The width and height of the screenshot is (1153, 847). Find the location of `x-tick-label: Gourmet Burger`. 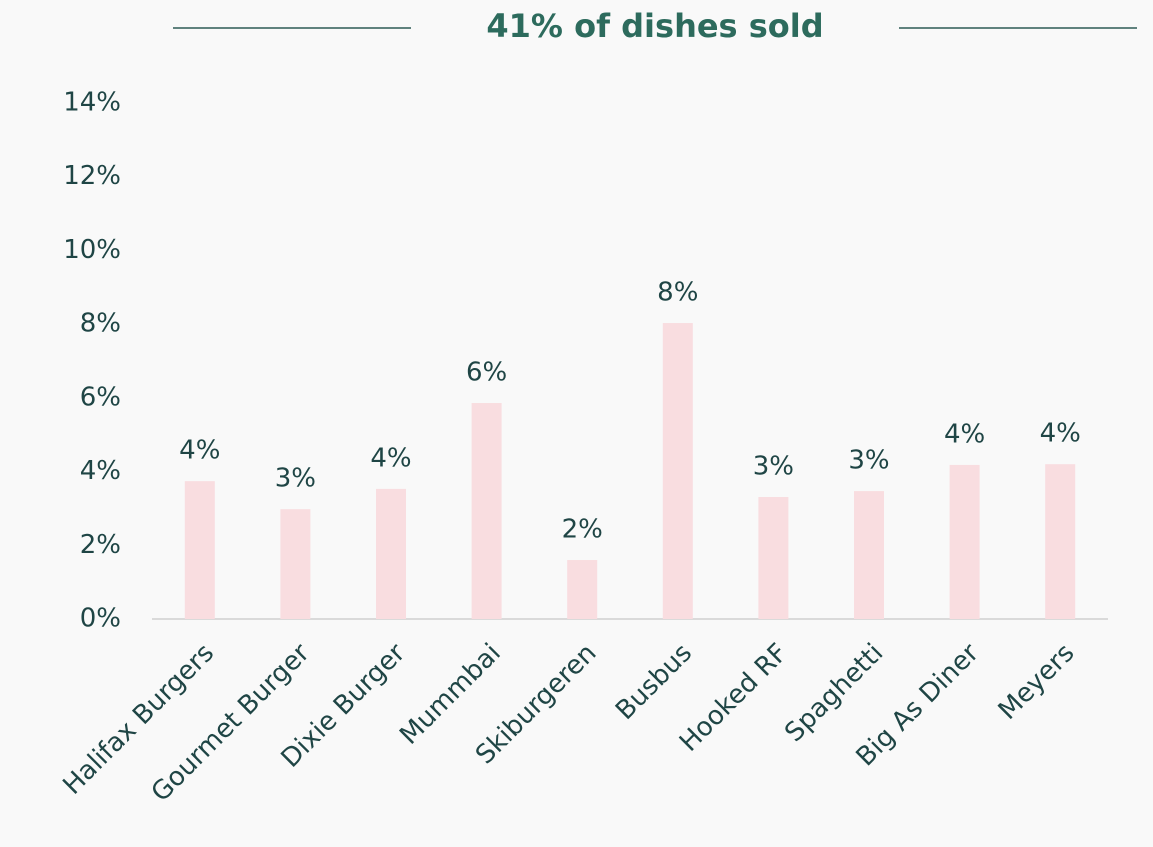

x-tick-label: Gourmet Burger is located at coordinates (231, 723).